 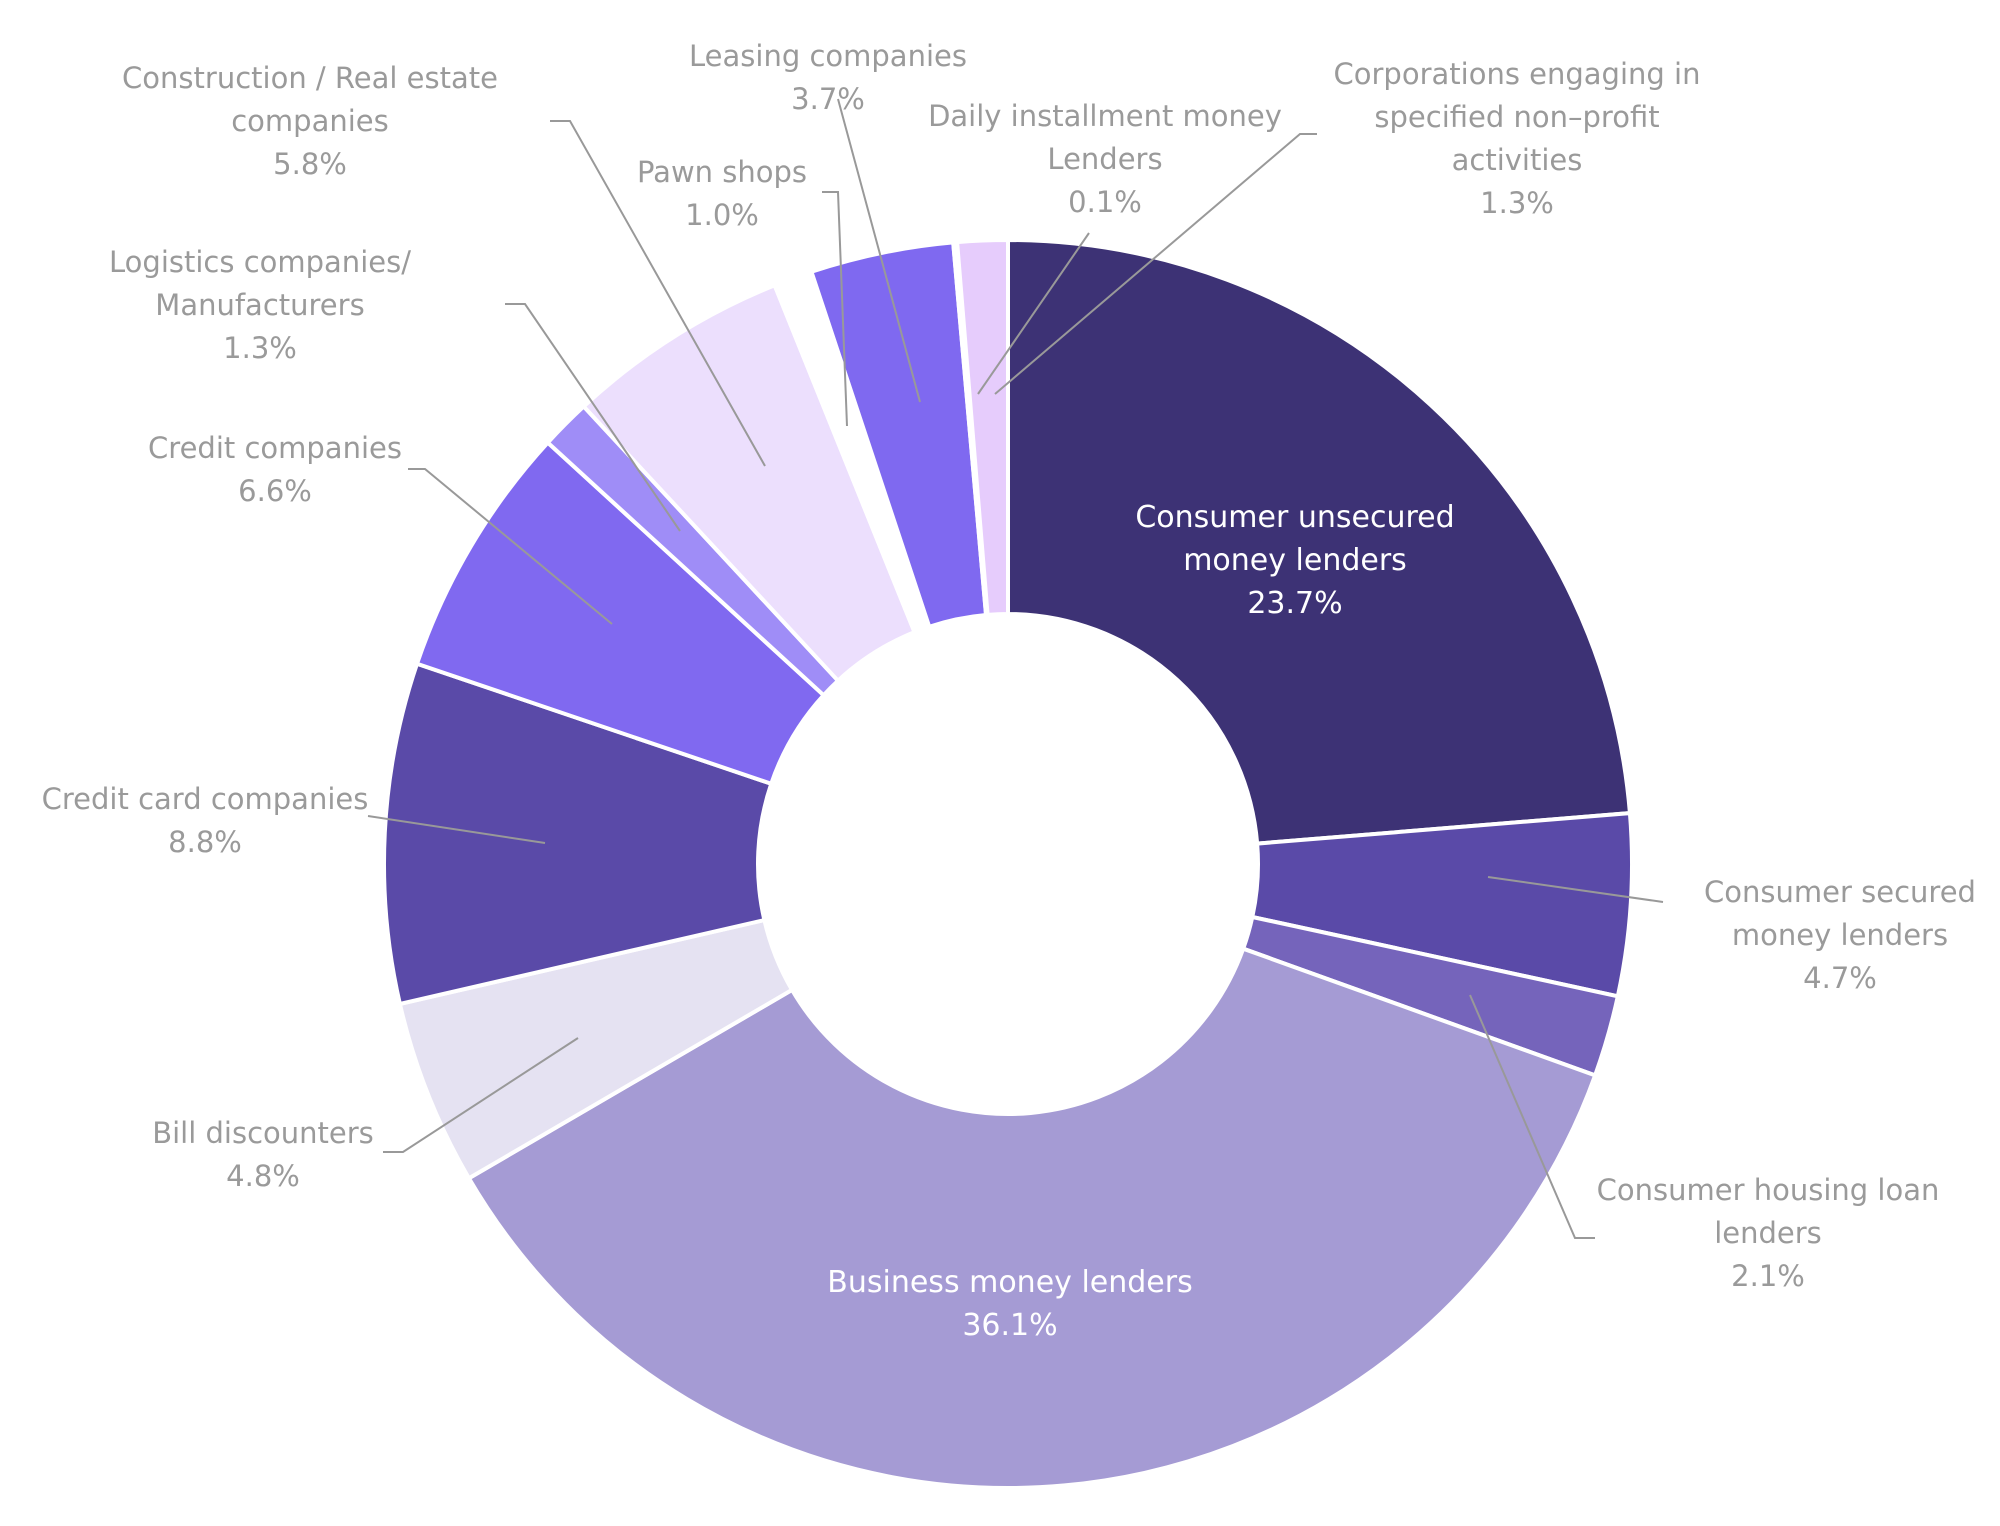 I want to click on label-construction-real-estate-companies: Construction / Real estate companies 5.8%, so click(x=310, y=121).